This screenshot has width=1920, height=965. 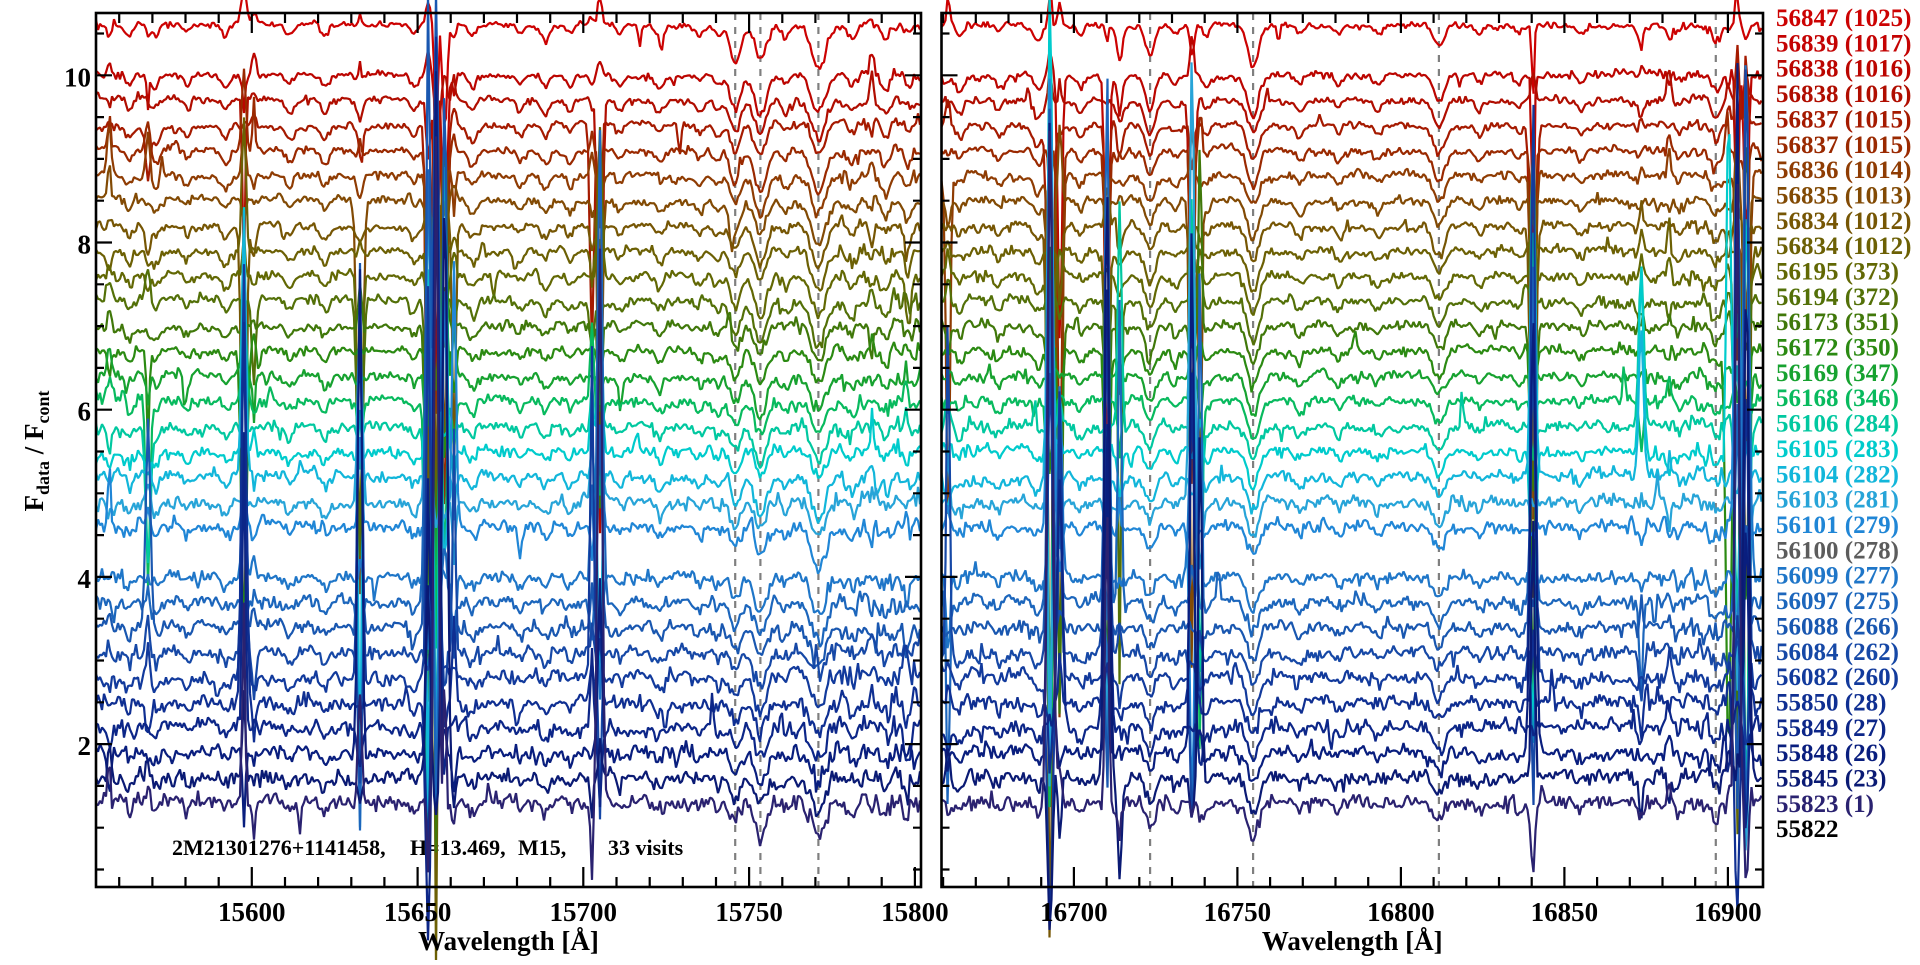 I want to click on svg-text: 56082 (260), so click(x=1837, y=677).